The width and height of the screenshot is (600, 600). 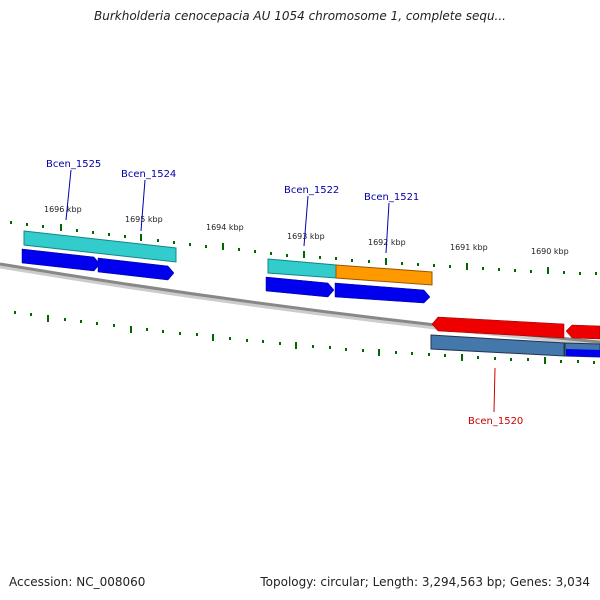 What do you see at coordinates (100, 246) in the screenshot?
I see `cog-bar-cyan-left` at bounding box center [100, 246].